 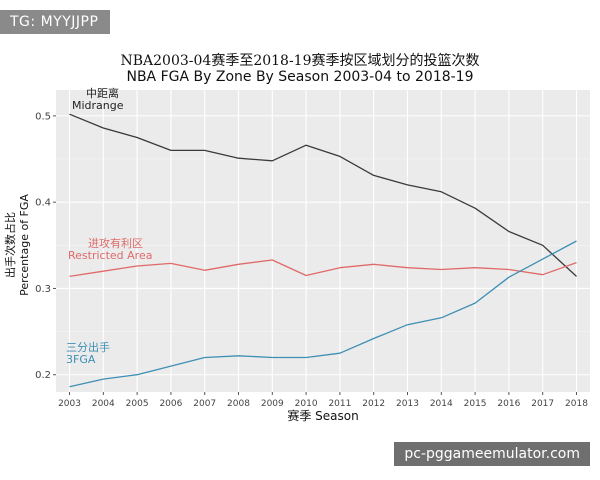 I want to click on x-tick-label: 2009, so click(x=272, y=404).